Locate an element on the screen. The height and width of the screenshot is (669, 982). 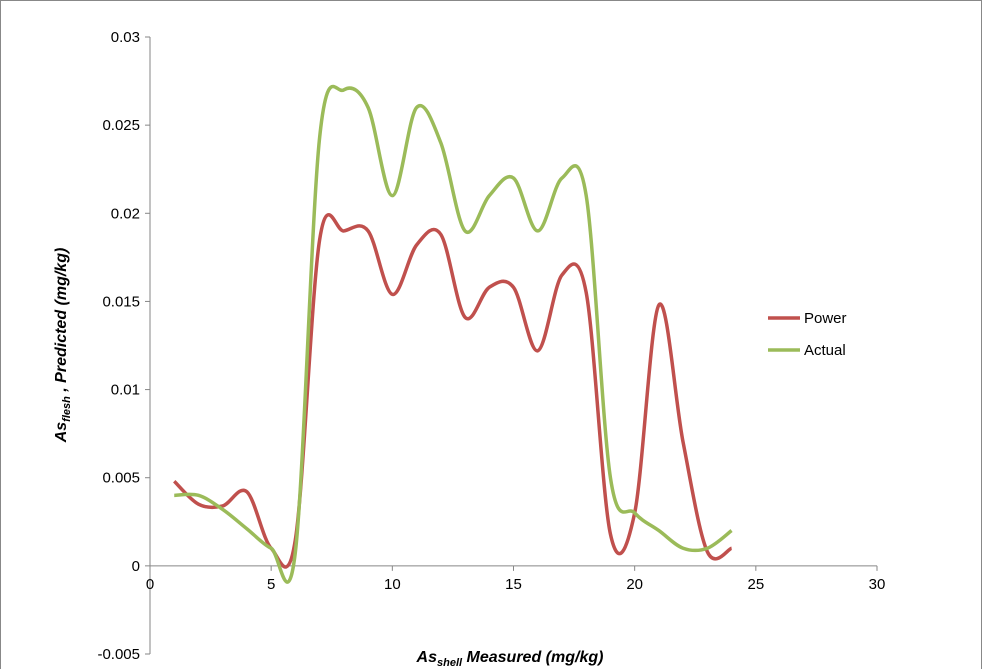
y-tick-label: 0 is located at coordinates (136, 566).